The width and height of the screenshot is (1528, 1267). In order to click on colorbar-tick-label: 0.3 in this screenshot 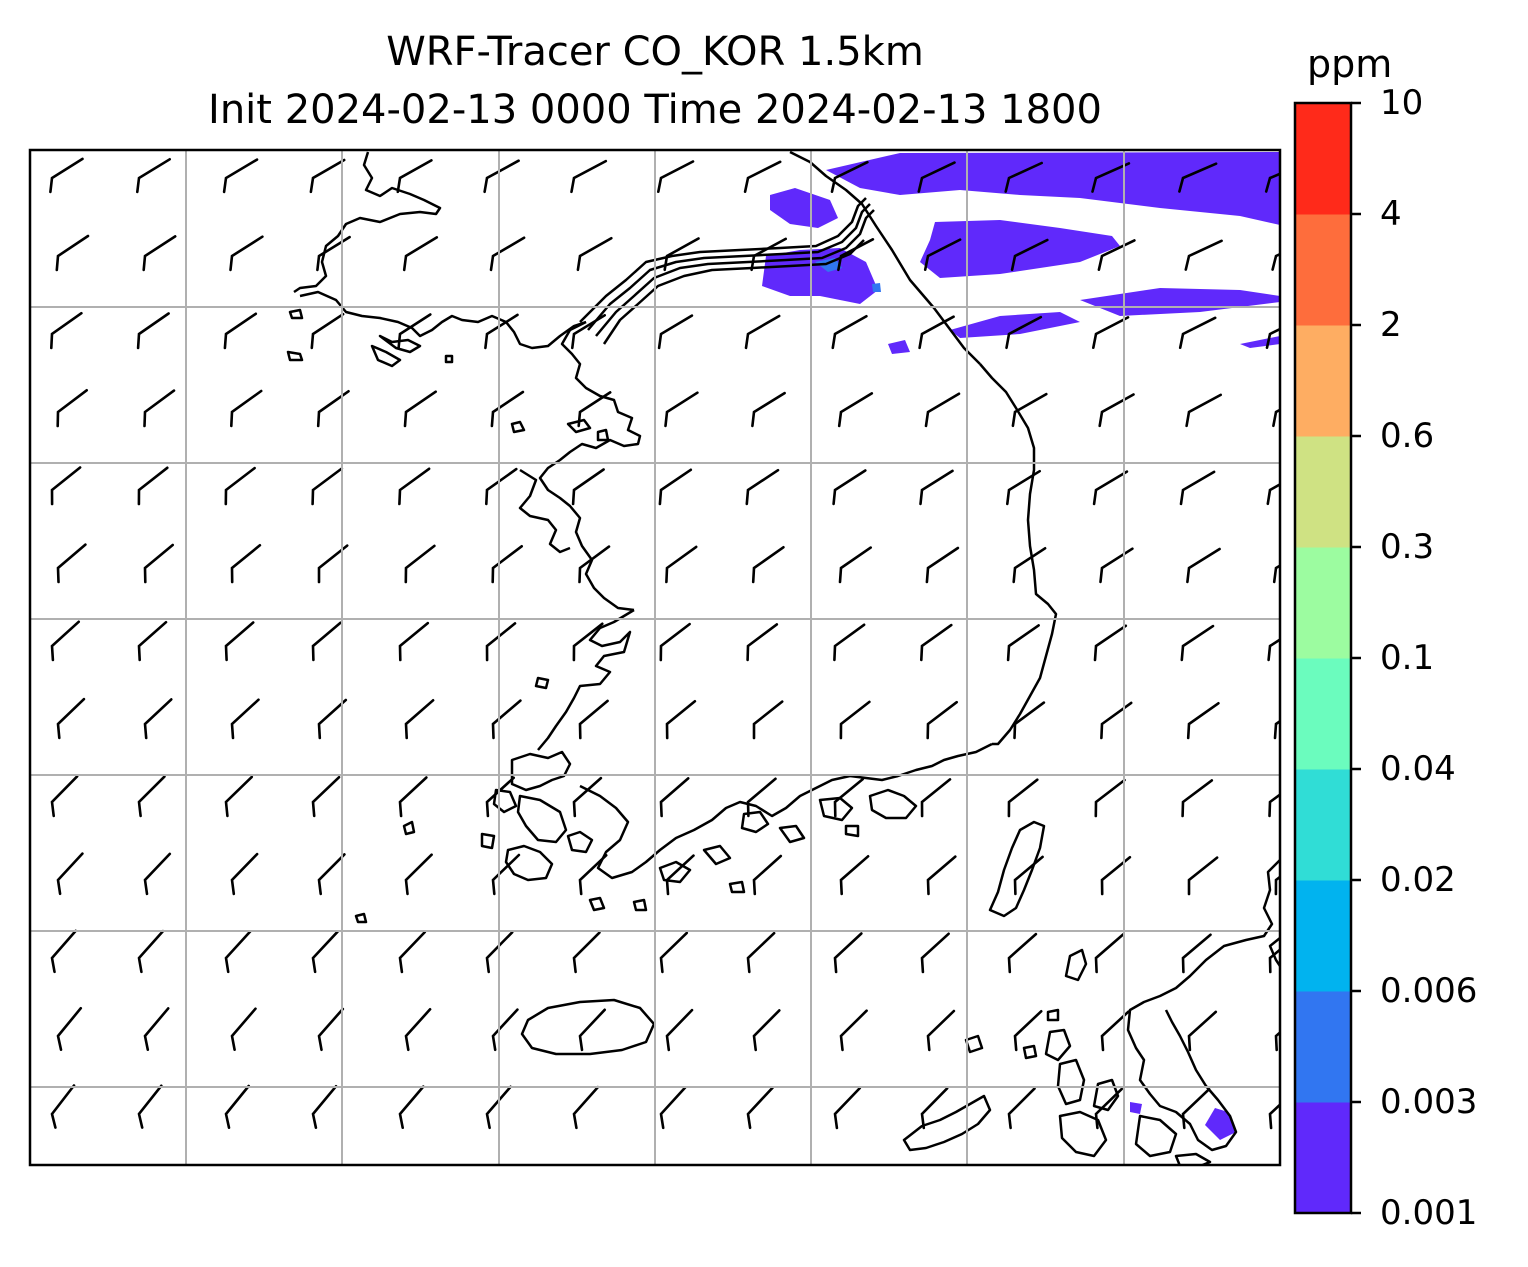, I will do `click(1407, 547)`.